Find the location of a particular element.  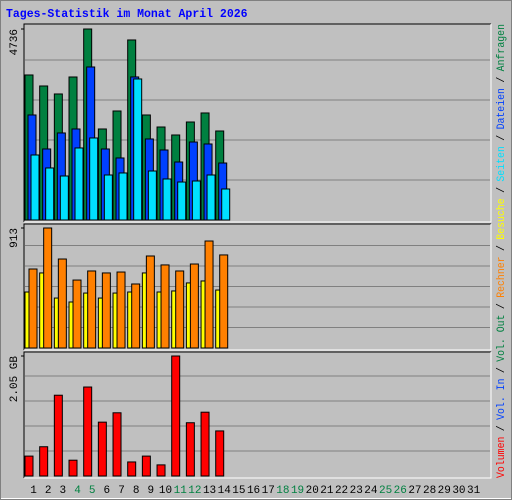

x-tick-label: 13 is located at coordinates (209, 491).